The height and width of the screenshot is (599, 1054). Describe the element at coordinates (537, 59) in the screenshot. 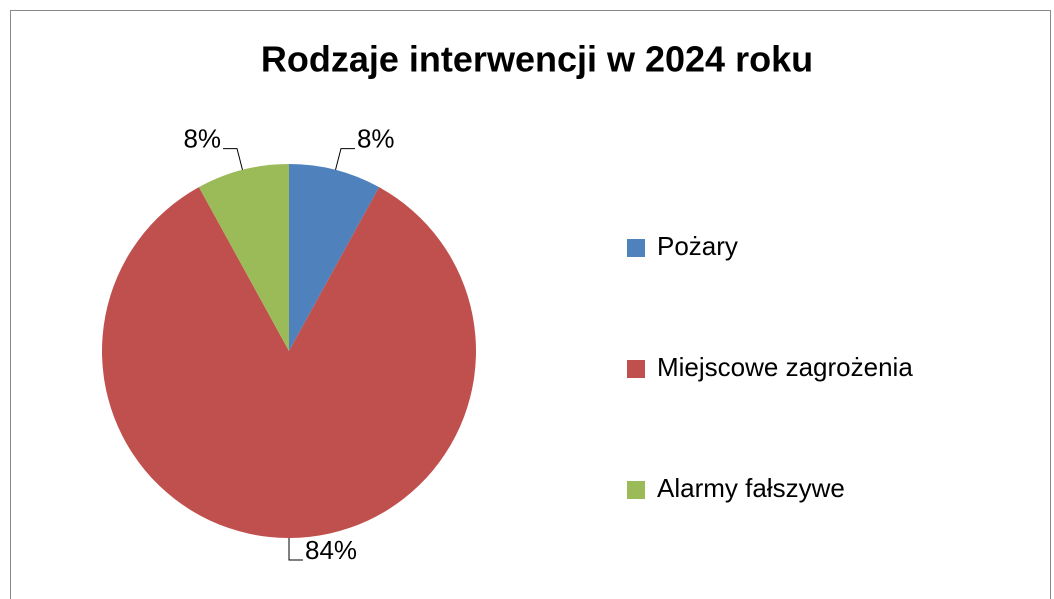

I see `chart-title: Rodzaje interwencji w 2024 roku` at that location.